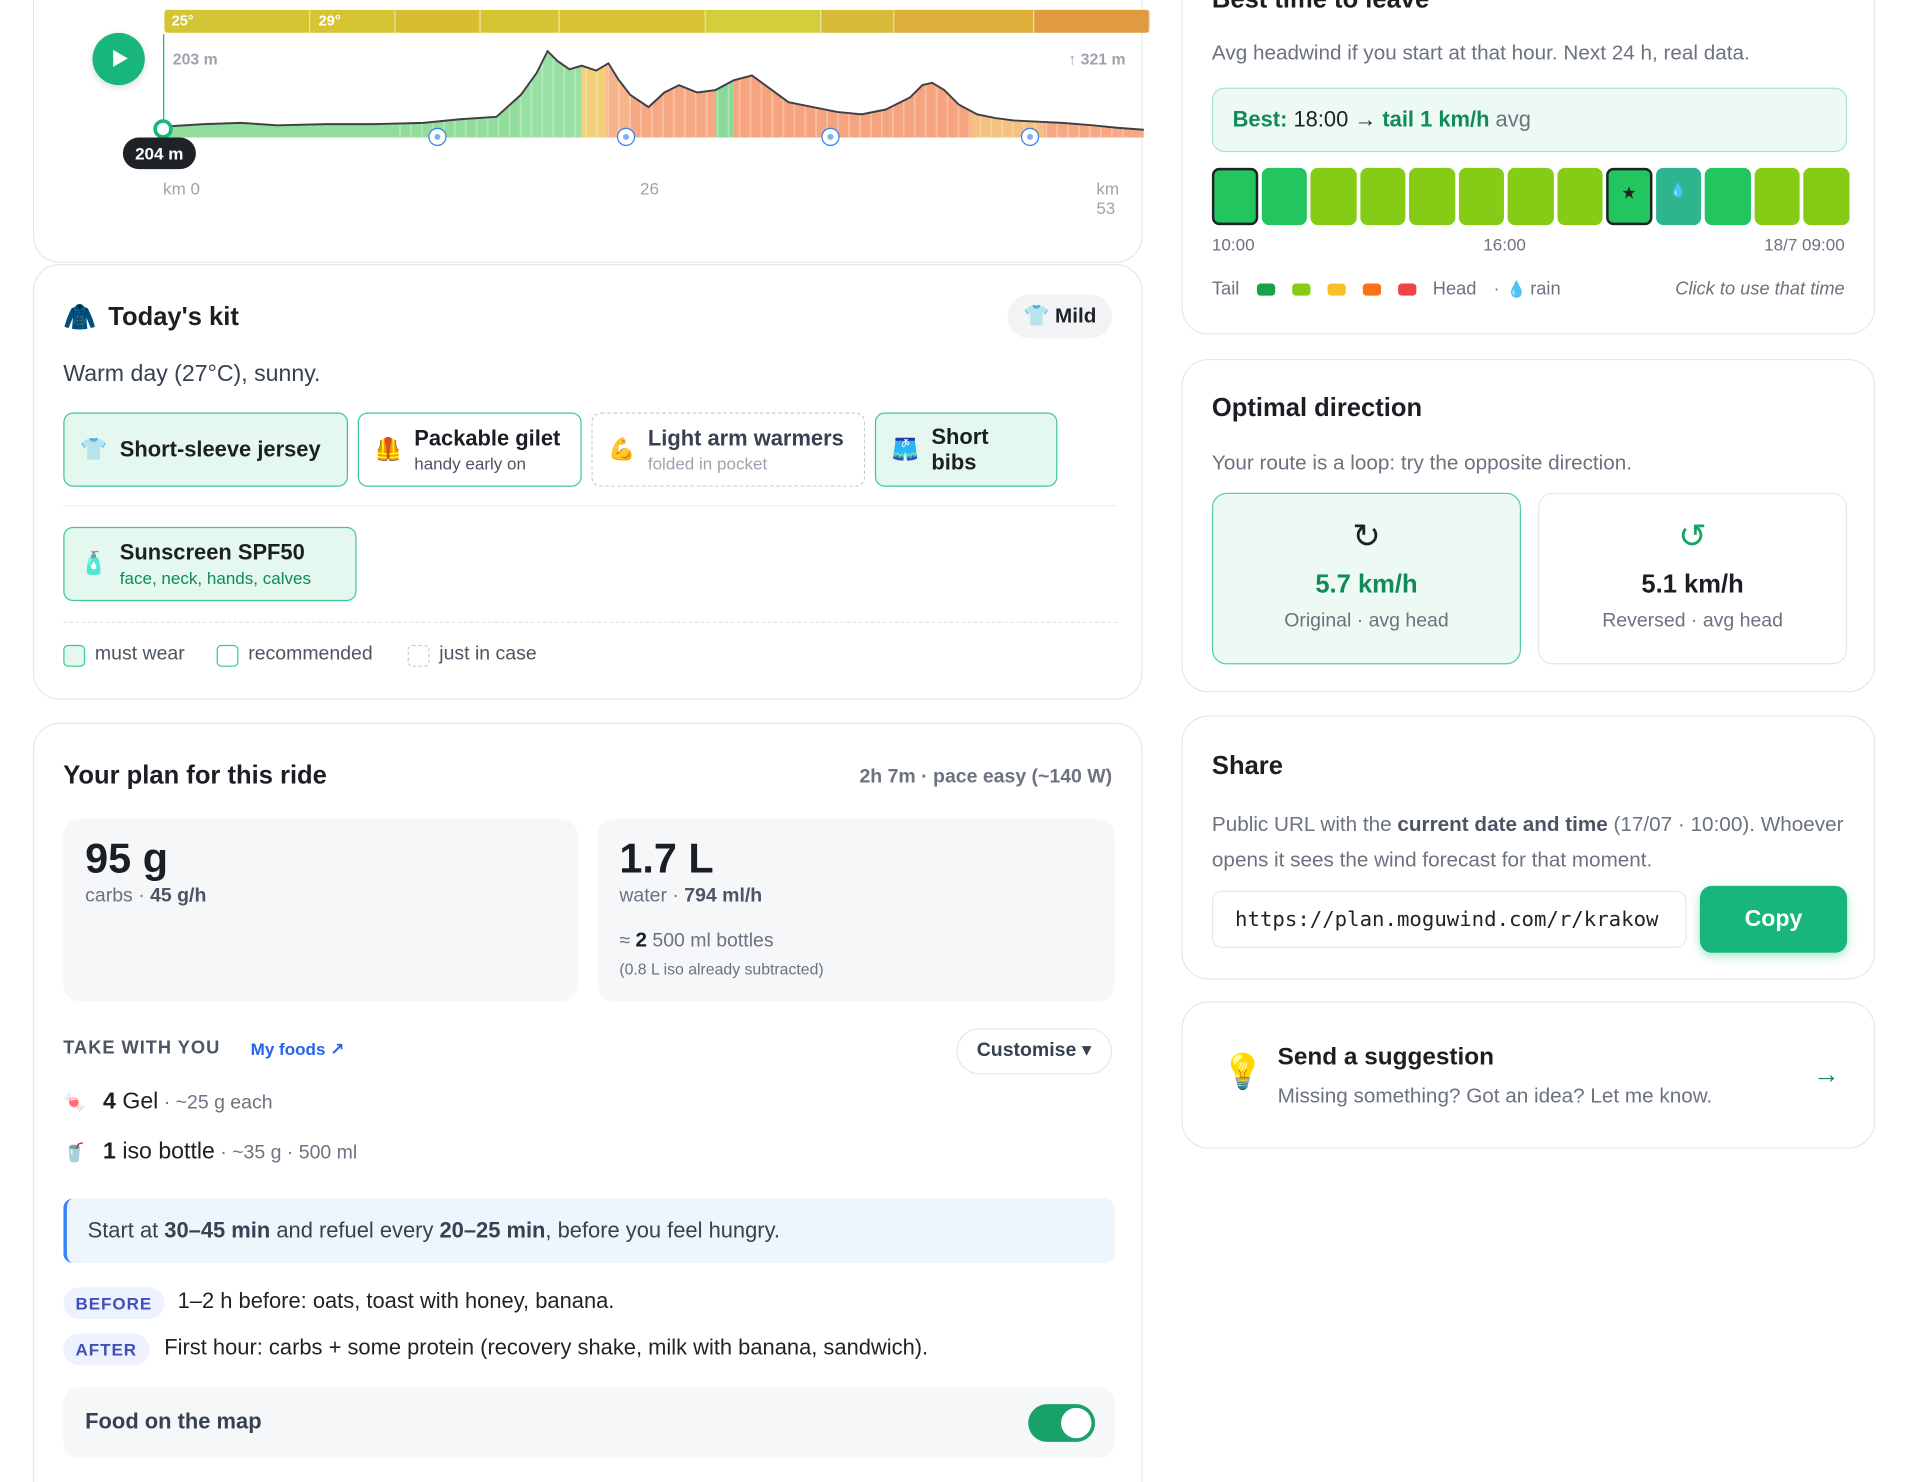  Describe the element at coordinates (589, 131) in the screenshot. I see `elevation-profile` at that location.